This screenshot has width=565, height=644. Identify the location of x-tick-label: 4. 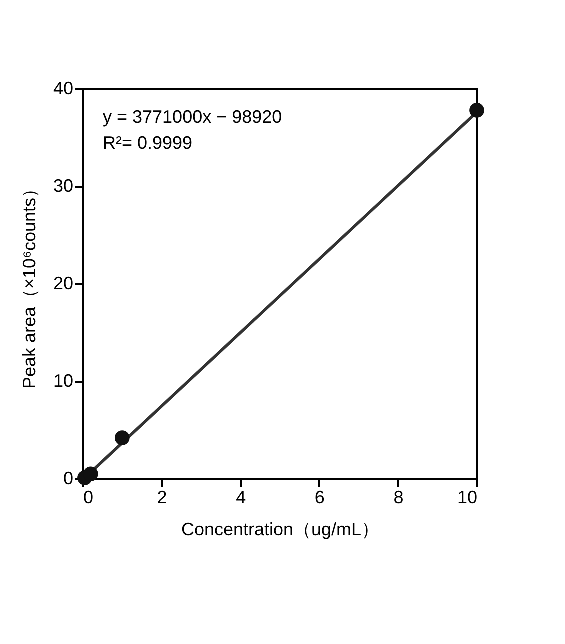
(241, 498).